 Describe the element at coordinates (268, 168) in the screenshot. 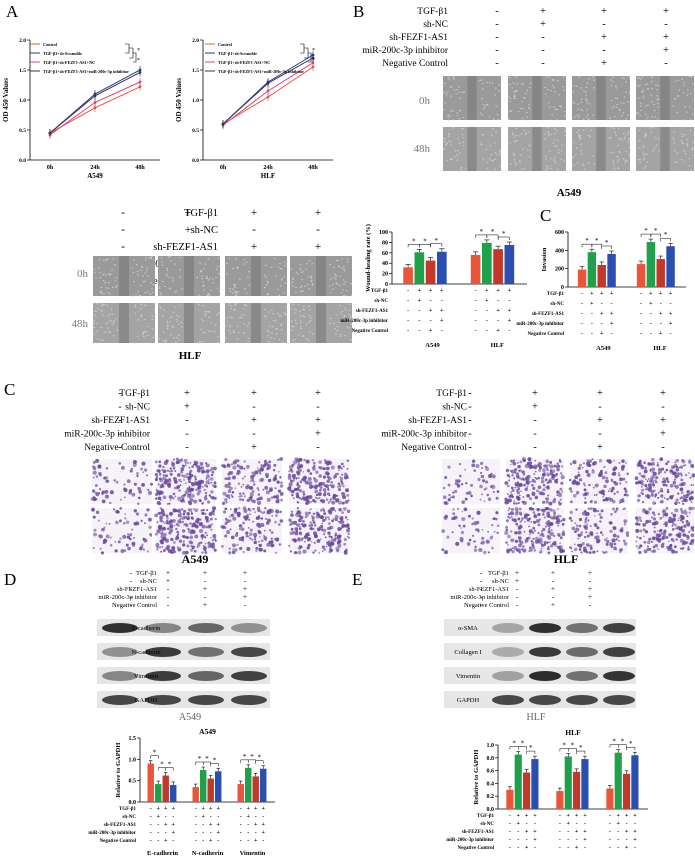

I see `x-tick-label: 24h` at that location.